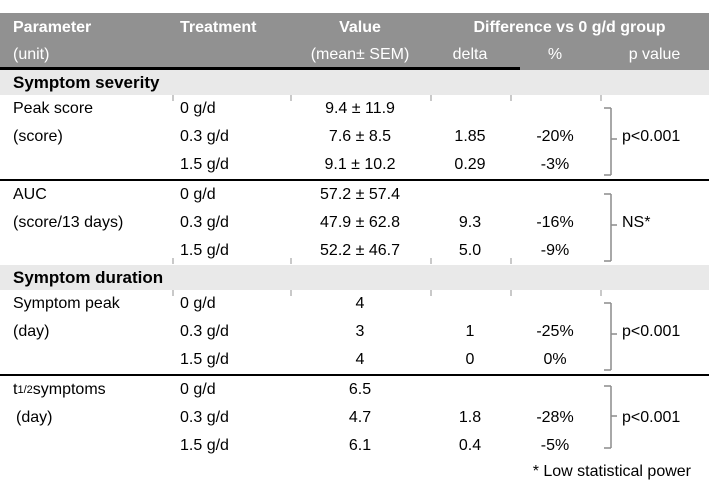 The width and height of the screenshot is (709, 497). Describe the element at coordinates (470, 54) in the screenshot. I see `col-header-delta: delta` at that location.